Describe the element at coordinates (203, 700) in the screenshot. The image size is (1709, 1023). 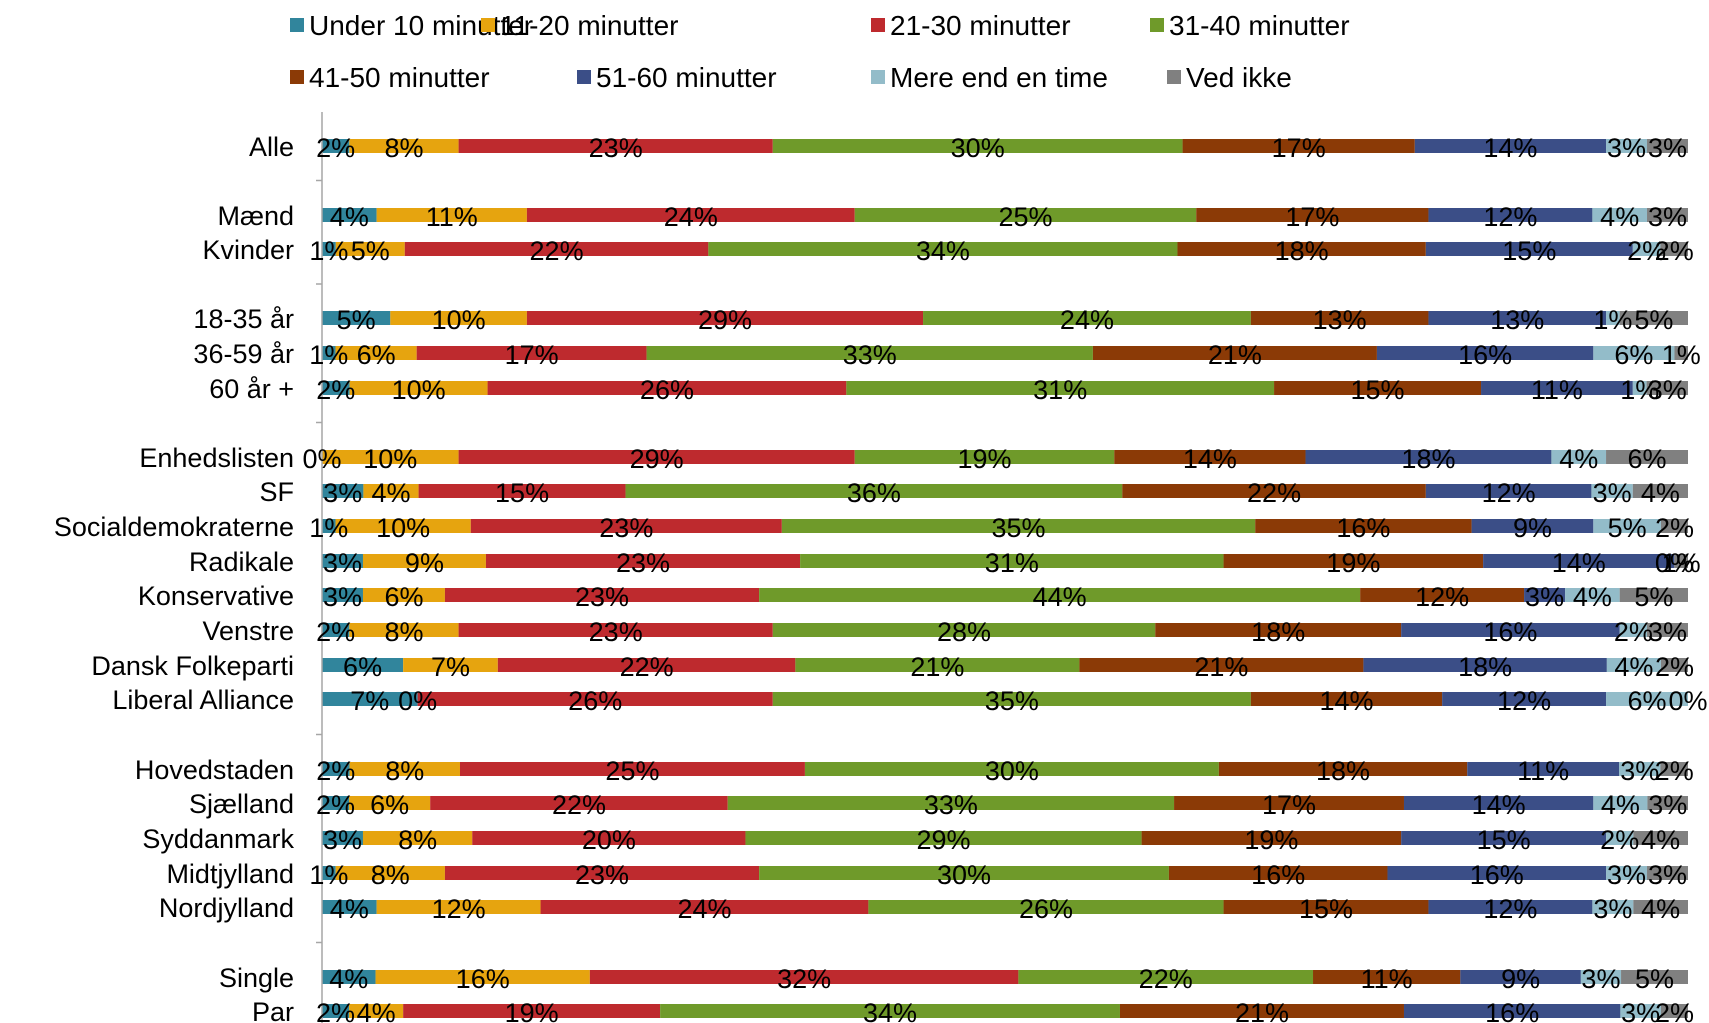
I see `category-label: Liberal Alliance` at that location.